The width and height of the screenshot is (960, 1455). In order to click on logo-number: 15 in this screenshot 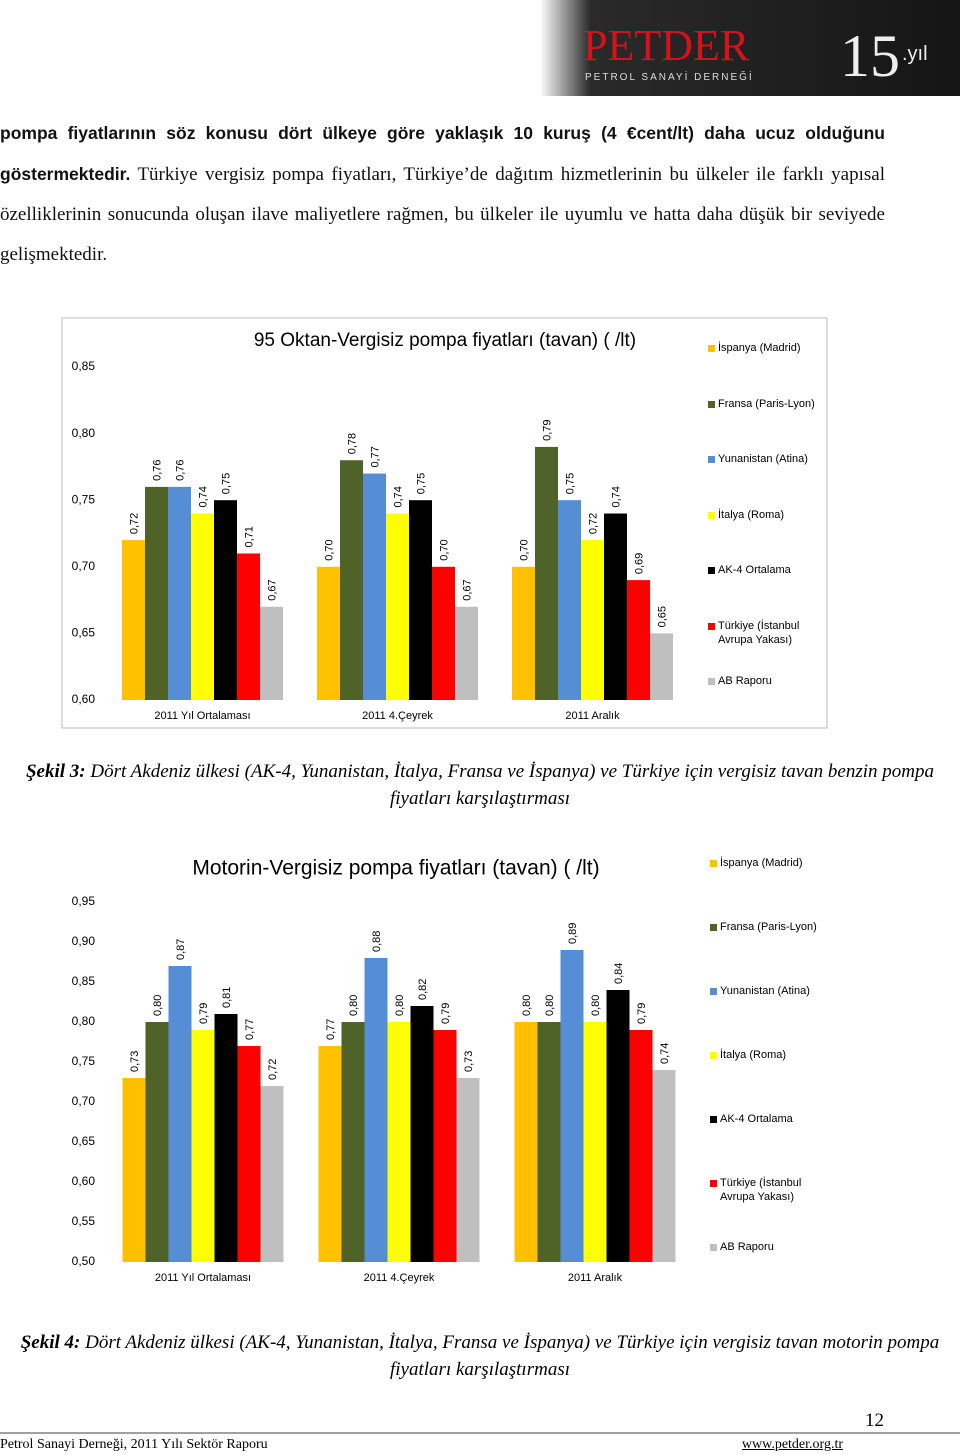, I will do `click(870, 56)`.